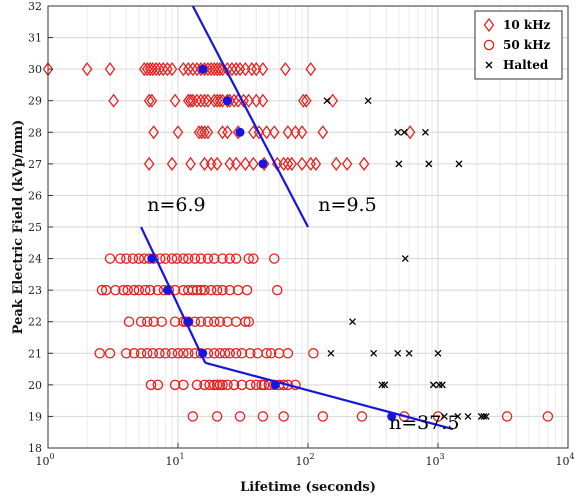 The height and width of the screenshot is (496, 584). What do you see at coordinates (517, 25) in the screenshot?
I see `legend-entry: 10 kHz` at bounding box center [517, 25].